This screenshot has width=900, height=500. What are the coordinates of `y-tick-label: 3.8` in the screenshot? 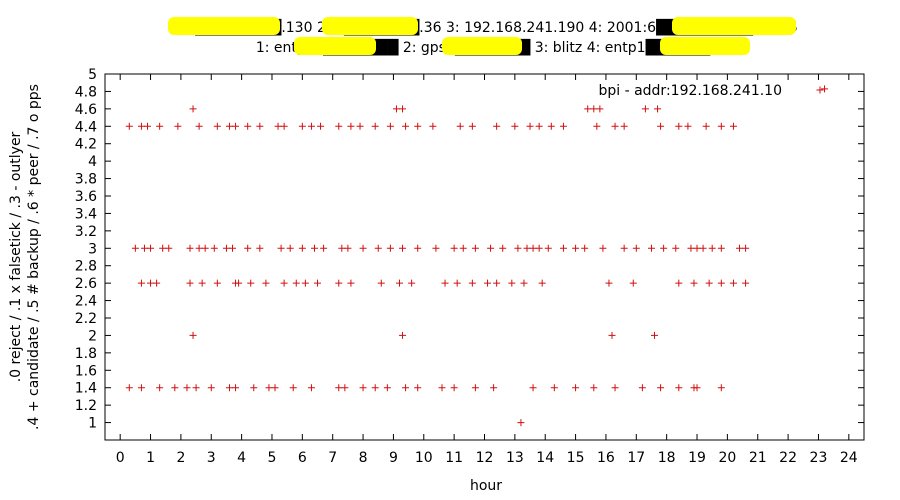 It's located at (86, 180).